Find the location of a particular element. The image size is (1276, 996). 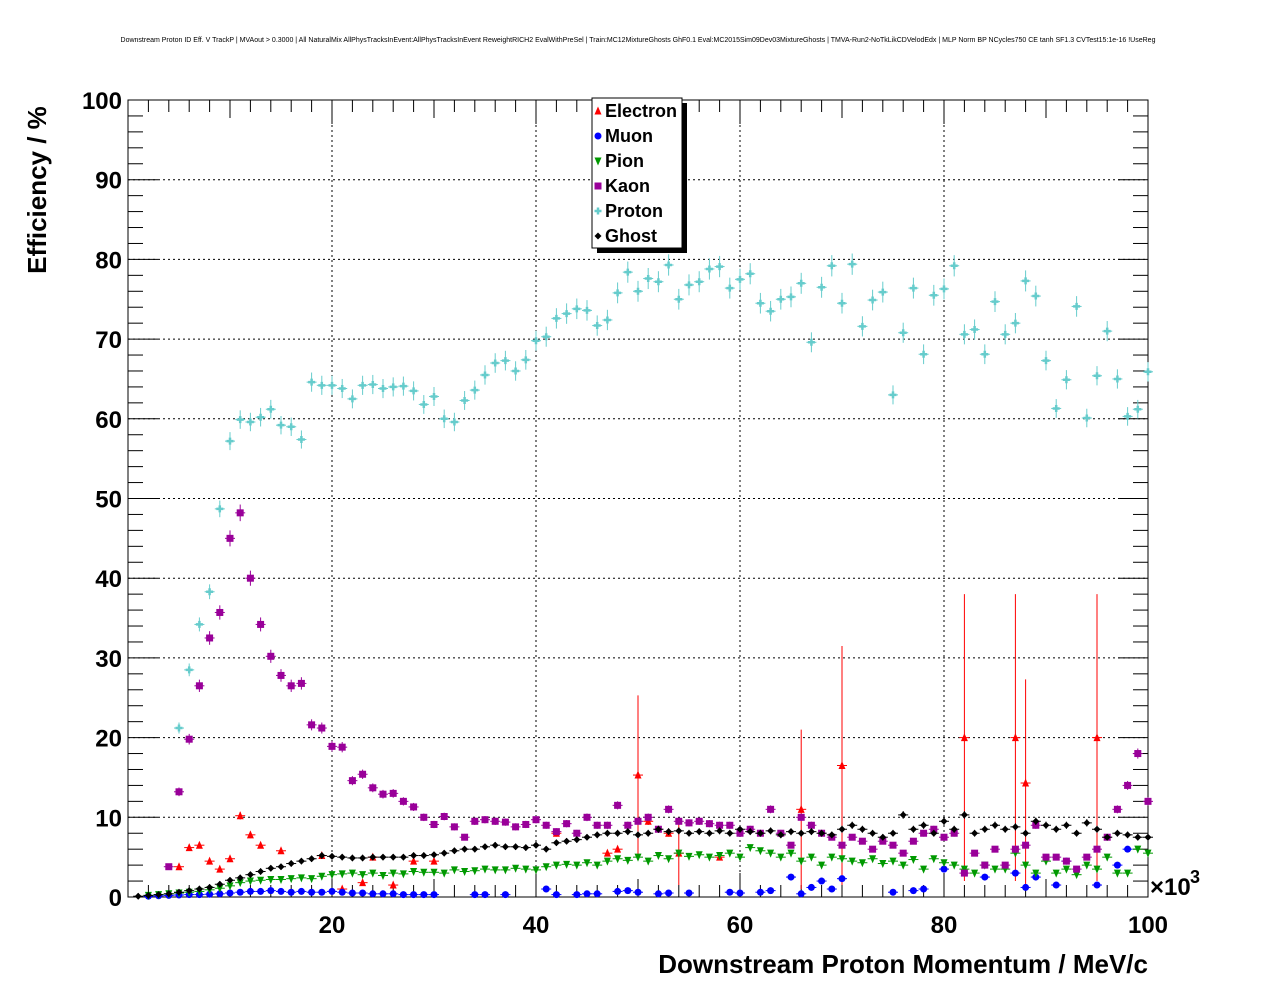

x-multiplier: ×10 3 is located at coordinates (1175, 884).